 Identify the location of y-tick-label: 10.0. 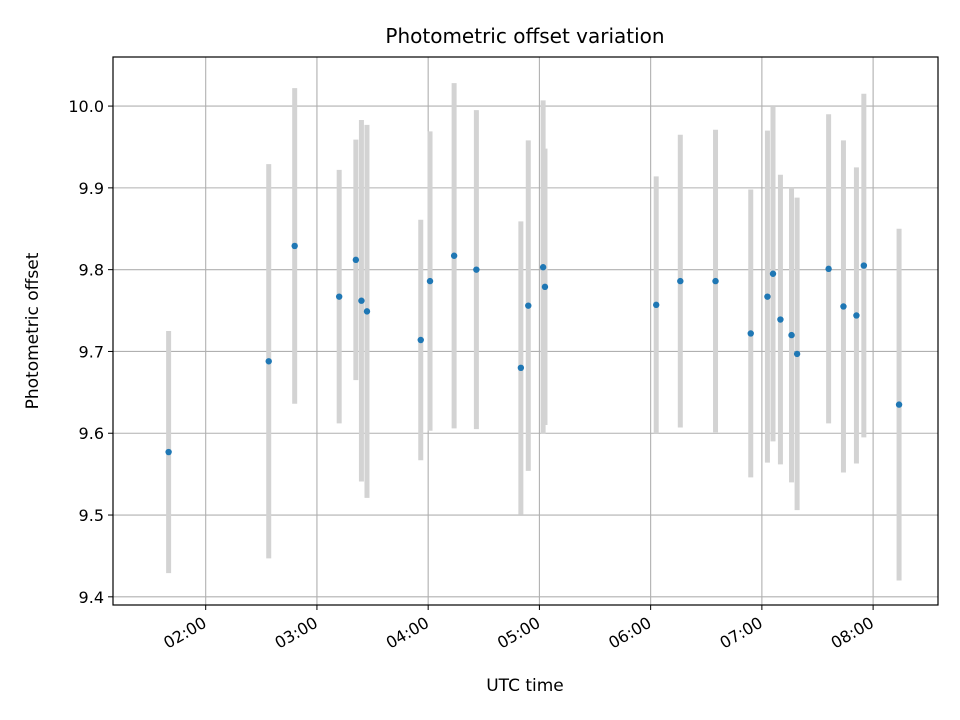
(86, 106).